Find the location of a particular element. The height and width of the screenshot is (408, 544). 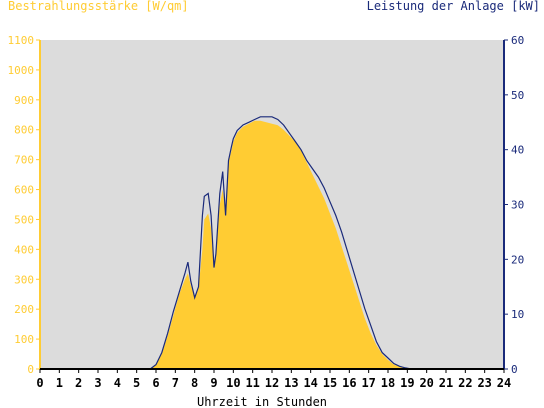

x-tick-label: 6 is located at coordinates (155, 383).